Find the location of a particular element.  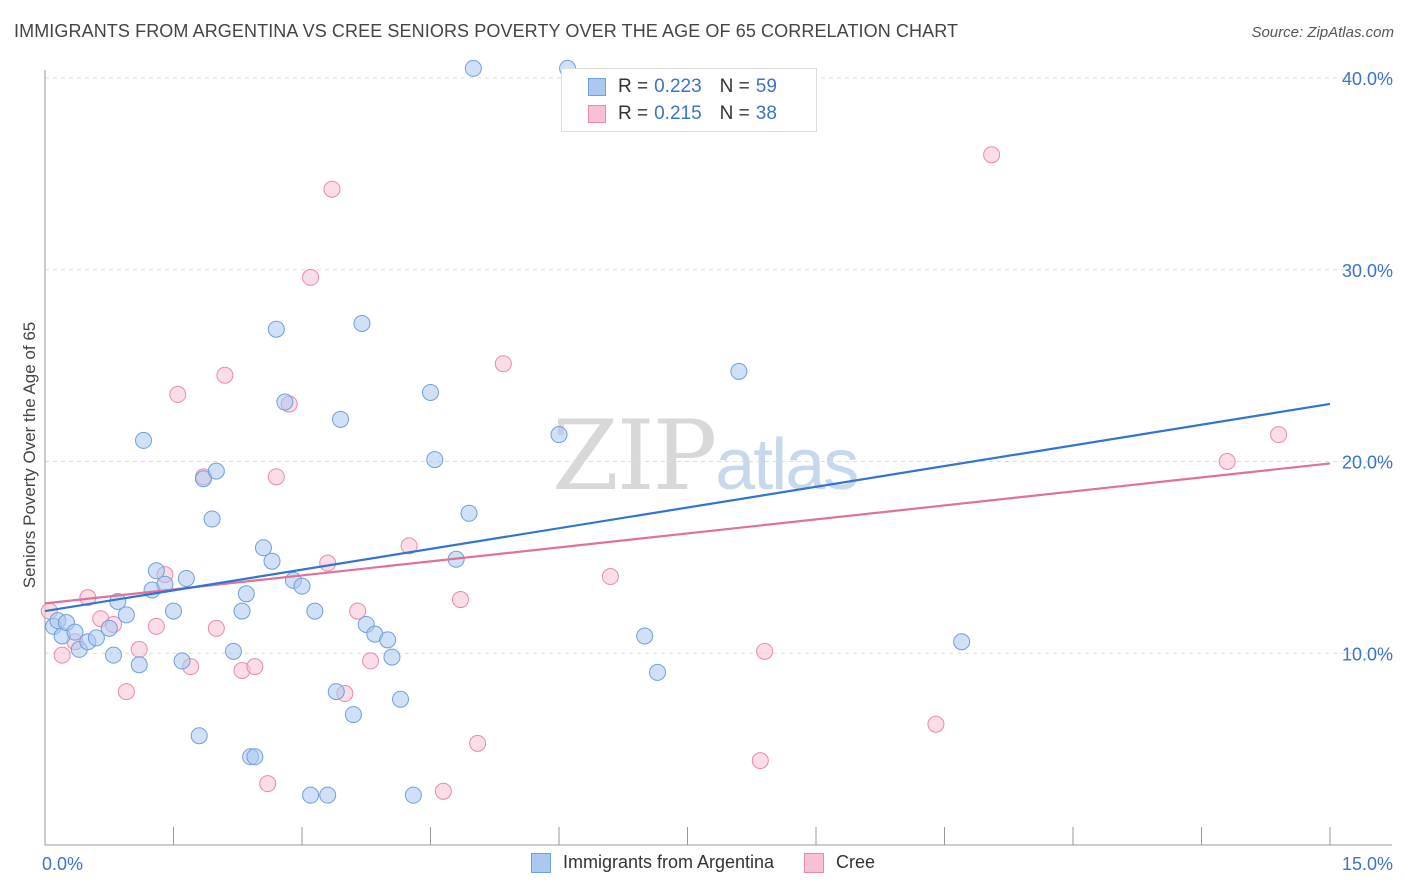

legend-r-value: 0.223 is located at coordinates (678, 86).